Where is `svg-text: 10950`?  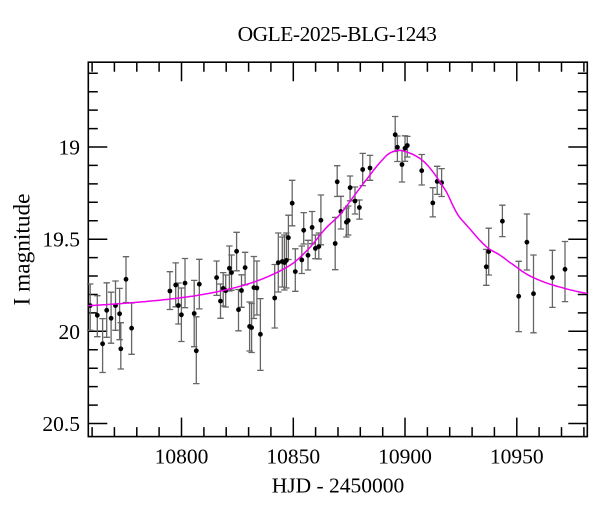
svg-text: 10950 is located at coordinates (517, 457).